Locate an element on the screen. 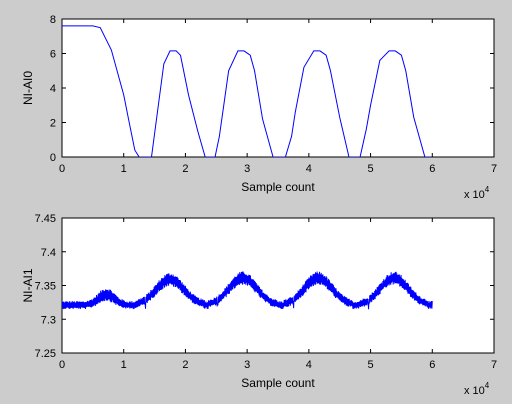 The height and width of the screenshot is (404, 512). bottom-ytick-label: 7.25 is located at coordinates (45, 354).